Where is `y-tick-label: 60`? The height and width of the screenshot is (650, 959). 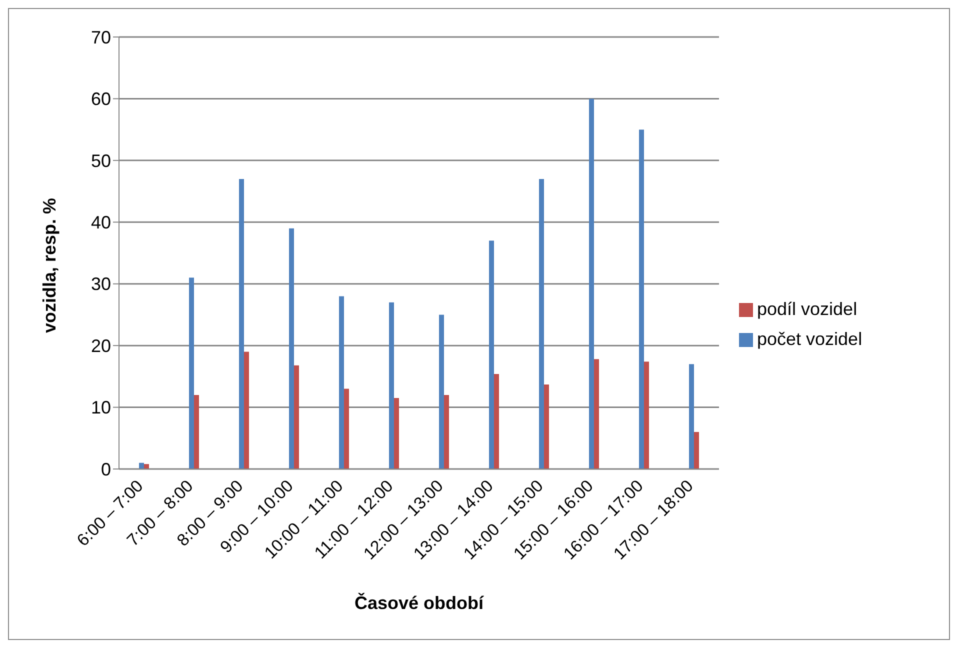
y-tick-label: 60 is located at coordinates (100, 99).